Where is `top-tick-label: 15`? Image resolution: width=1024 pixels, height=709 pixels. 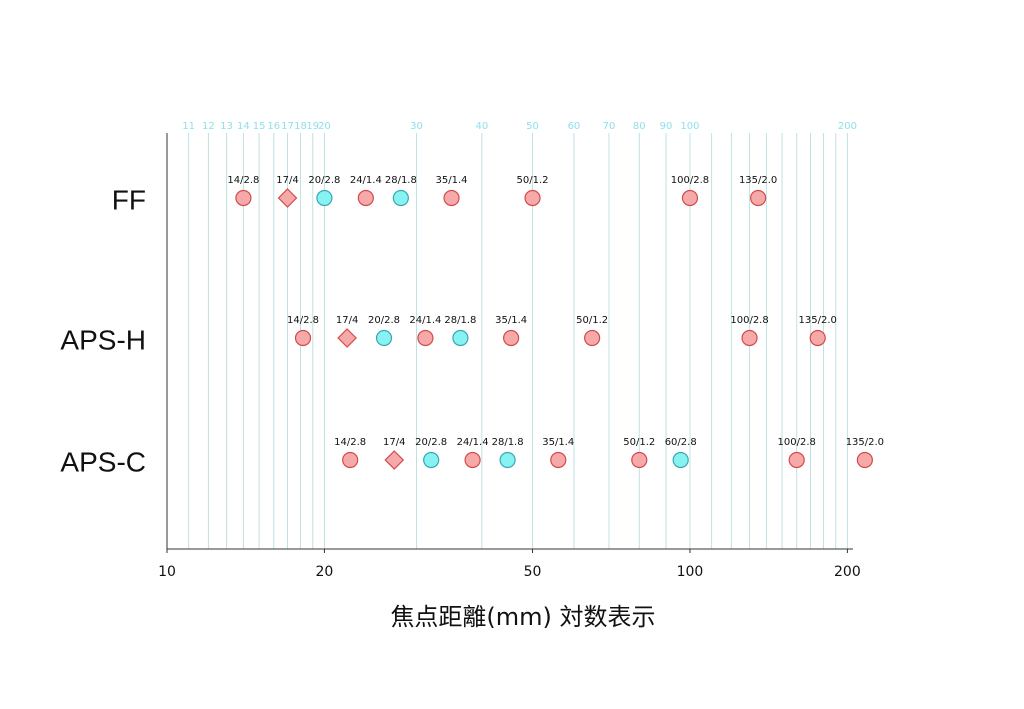
top-tick-label: 15 is located at coordinates (259, 126).